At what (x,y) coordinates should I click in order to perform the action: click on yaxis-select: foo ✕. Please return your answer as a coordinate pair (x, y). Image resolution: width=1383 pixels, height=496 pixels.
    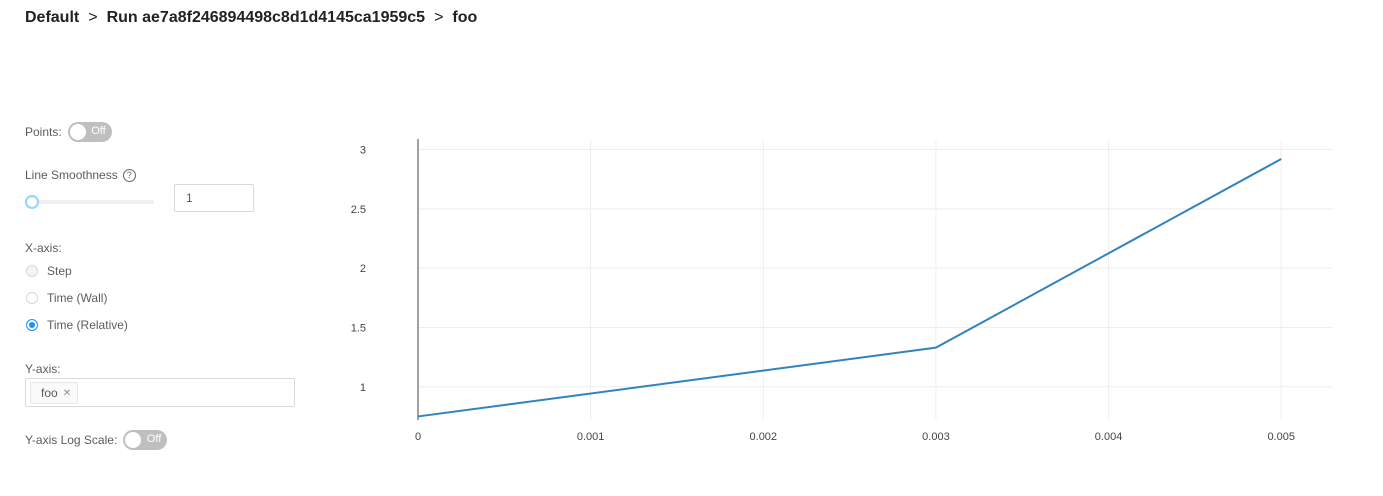
    Looking at the image, I should click on (160, 392).